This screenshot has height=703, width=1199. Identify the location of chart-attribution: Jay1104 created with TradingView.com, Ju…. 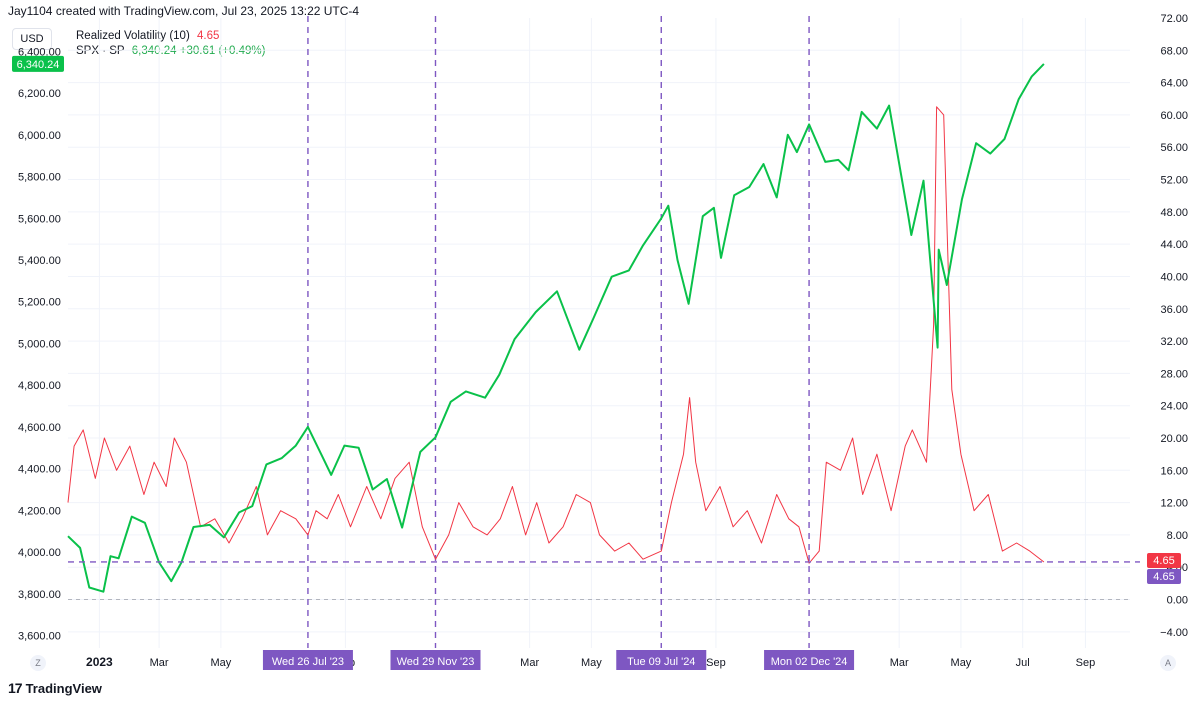
(184, 11).